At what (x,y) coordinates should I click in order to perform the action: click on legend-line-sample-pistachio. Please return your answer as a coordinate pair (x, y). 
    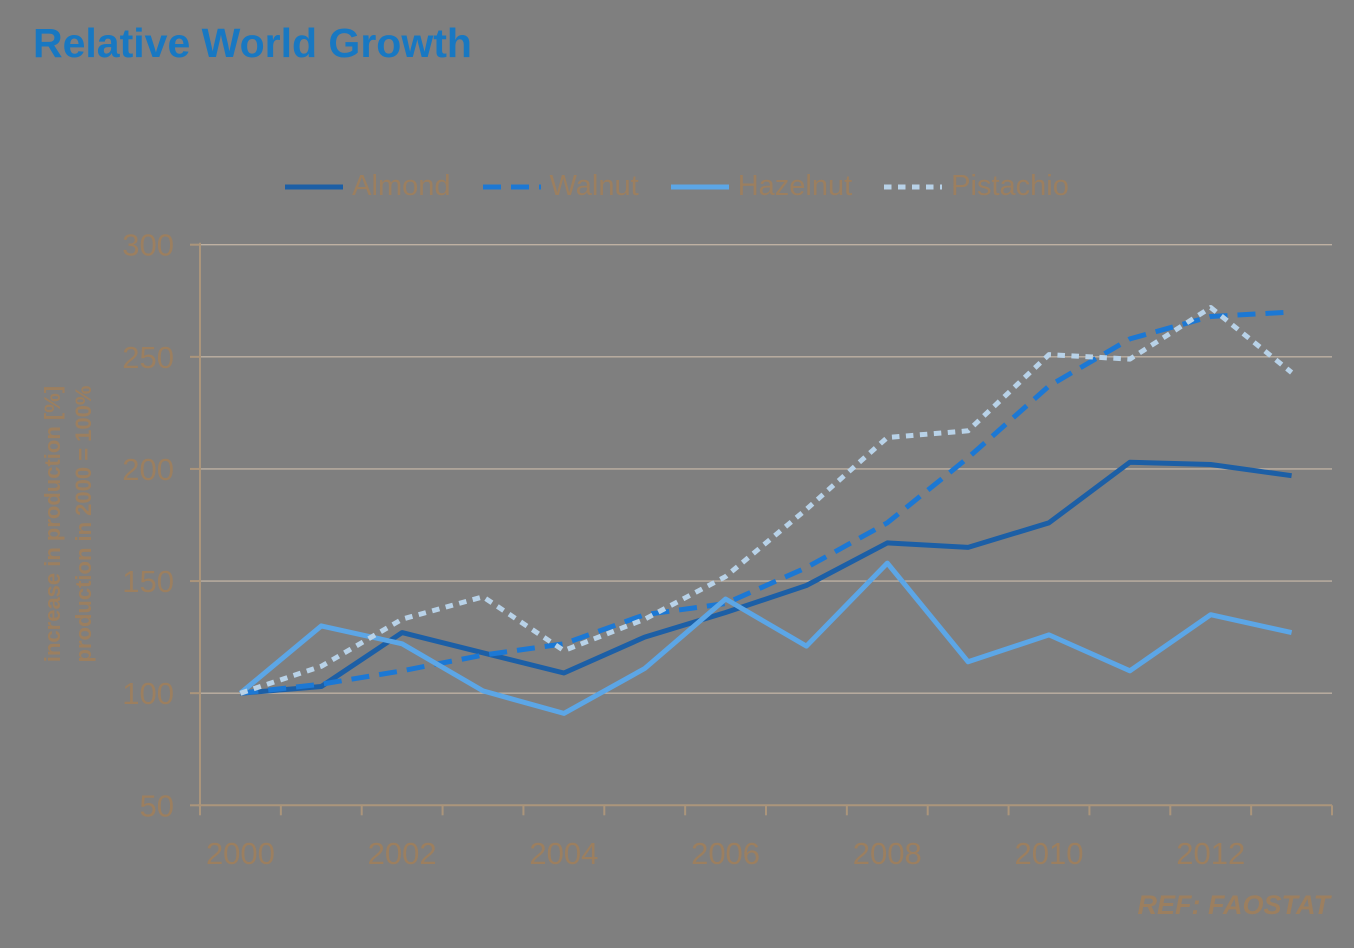
    Looking at the image, I should click on (913, 186).